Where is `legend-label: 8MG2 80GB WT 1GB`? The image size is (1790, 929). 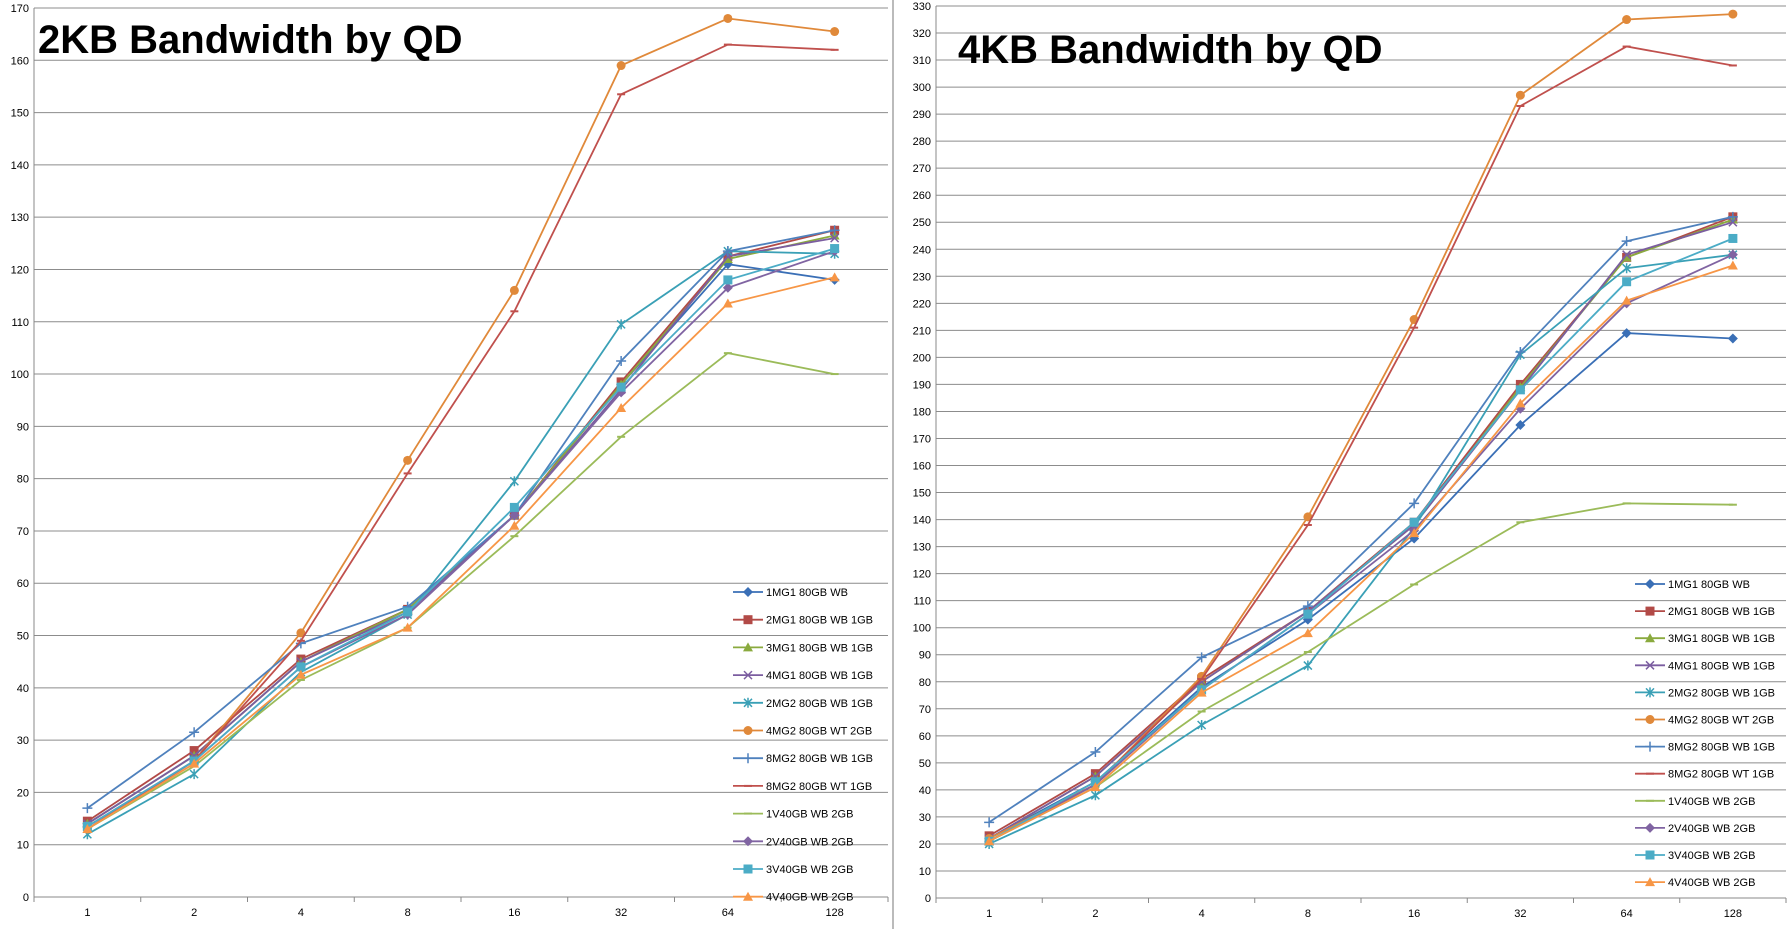 legend-label: 8MG2 80GB WT 1GB is located at coordinates (819, 787).